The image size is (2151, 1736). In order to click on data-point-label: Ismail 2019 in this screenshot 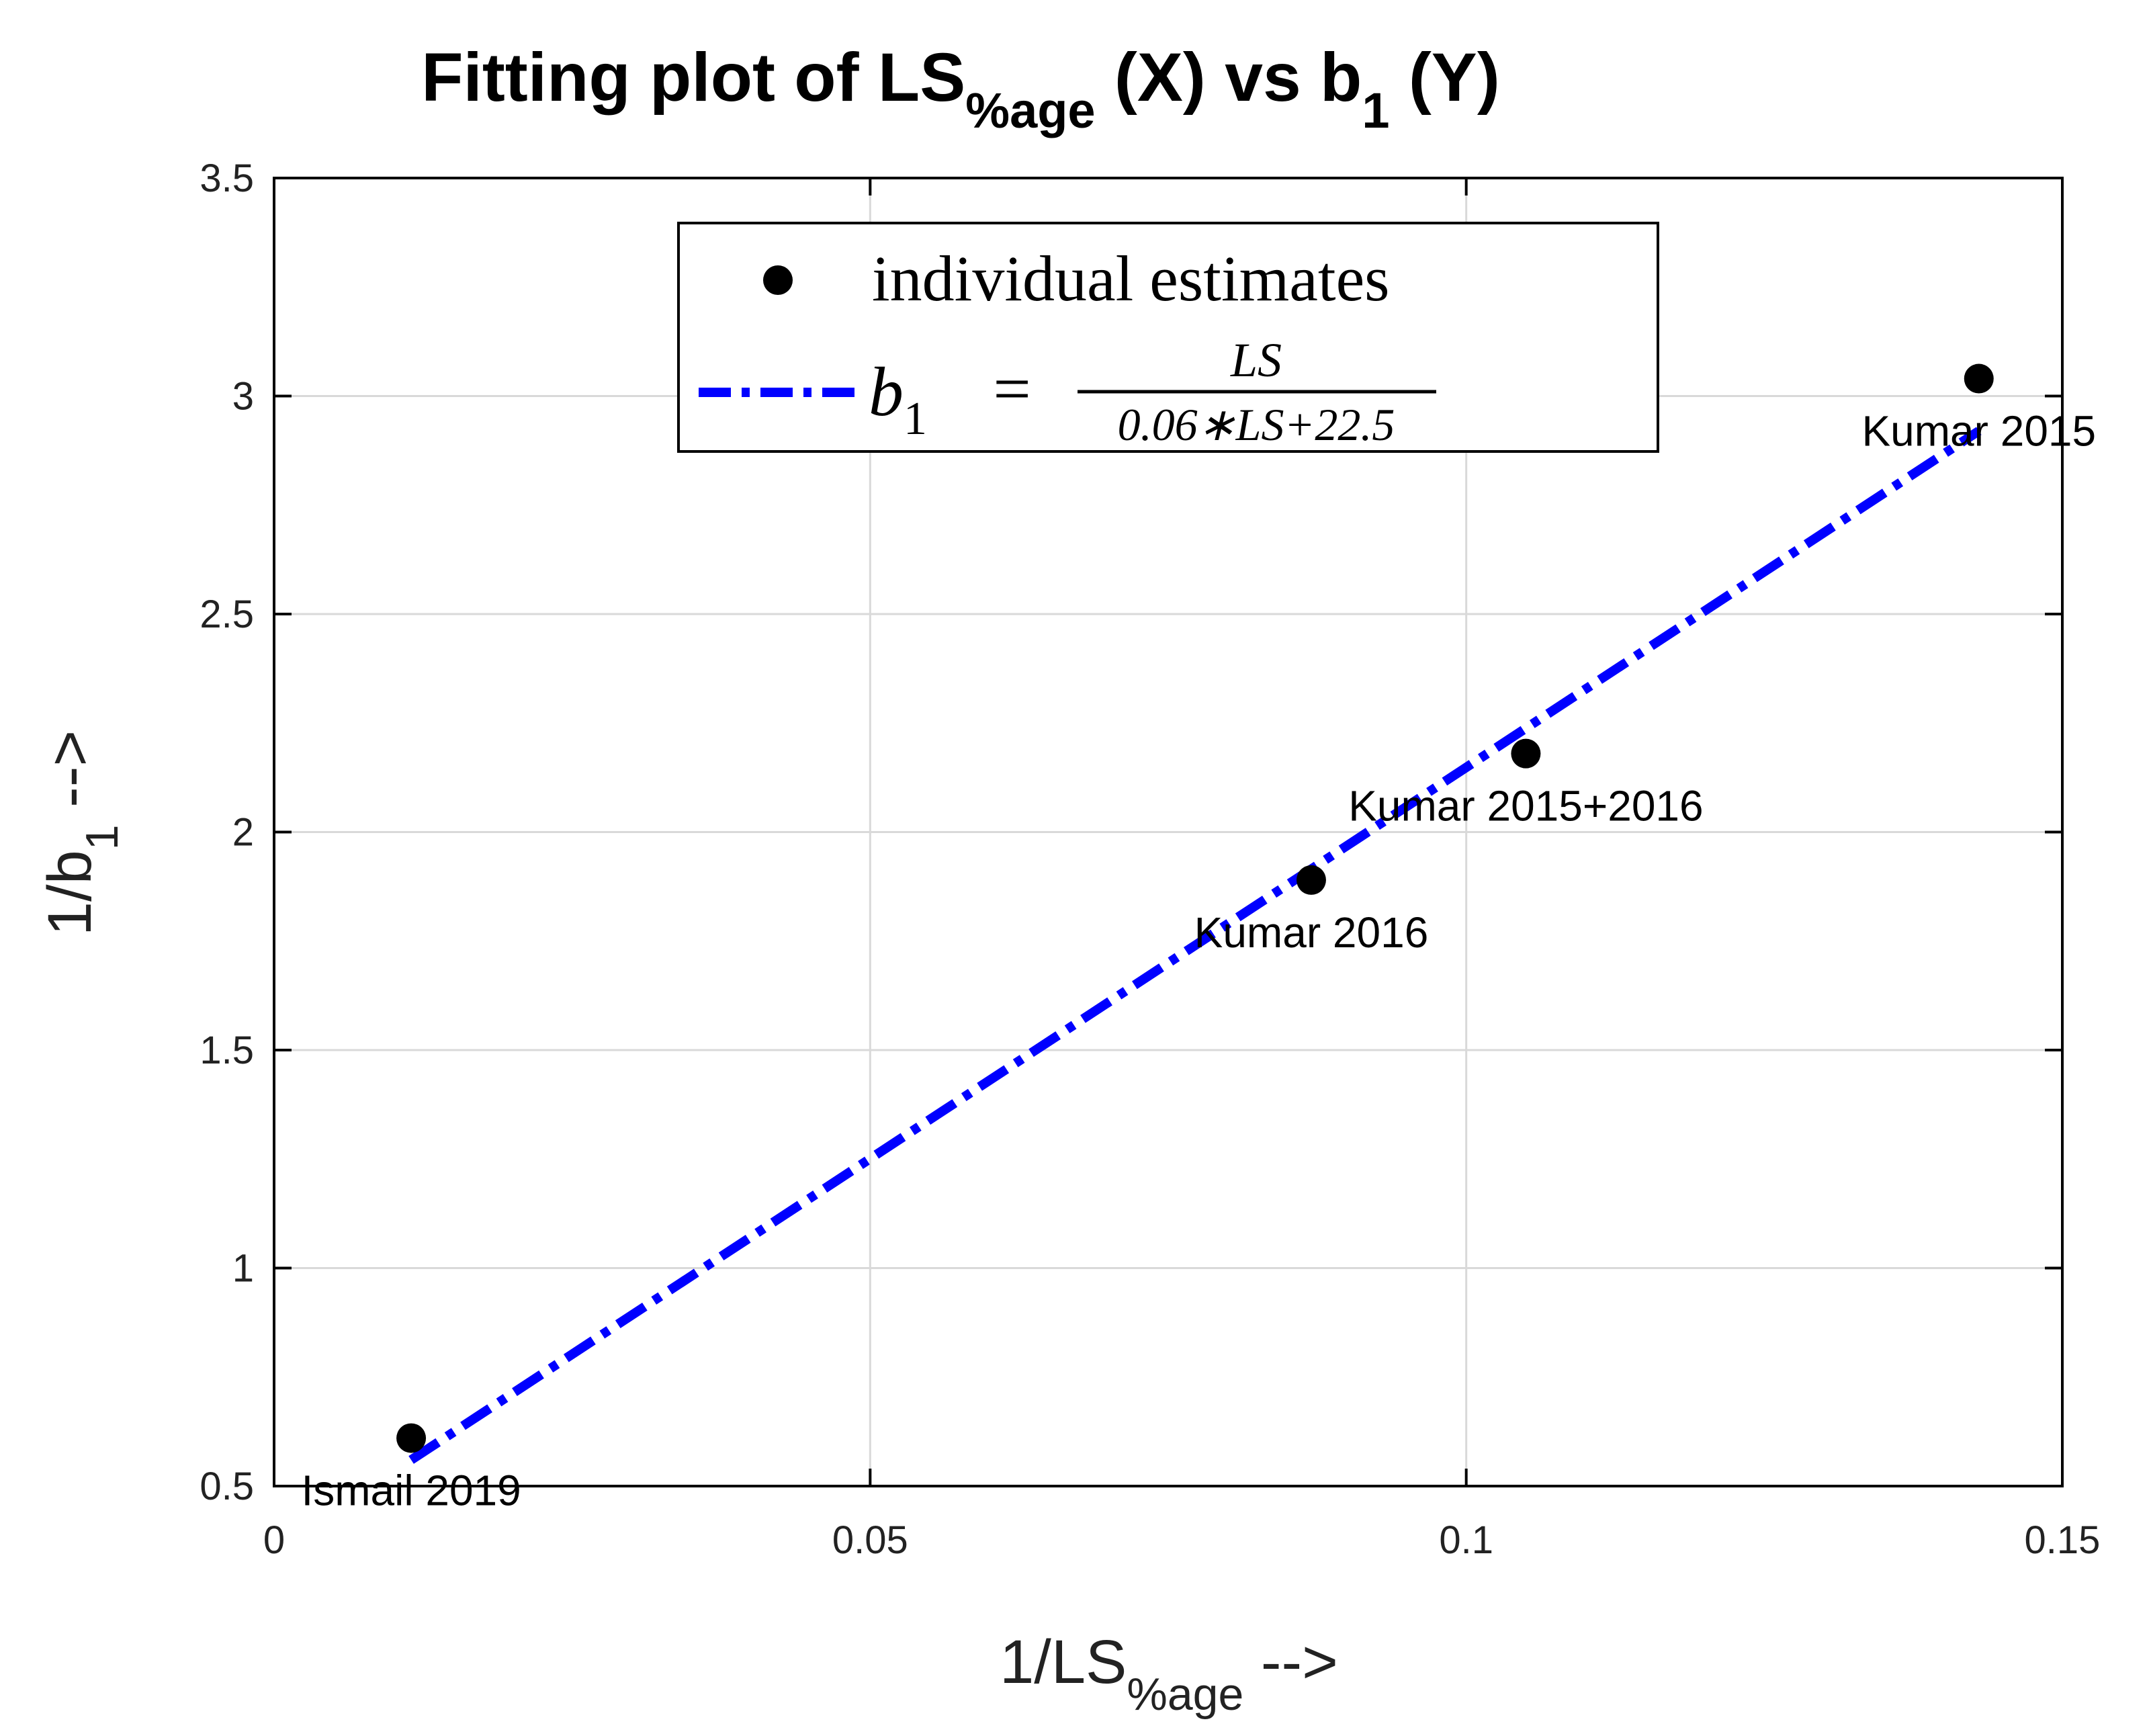, I will do `click(411, 1491)`.